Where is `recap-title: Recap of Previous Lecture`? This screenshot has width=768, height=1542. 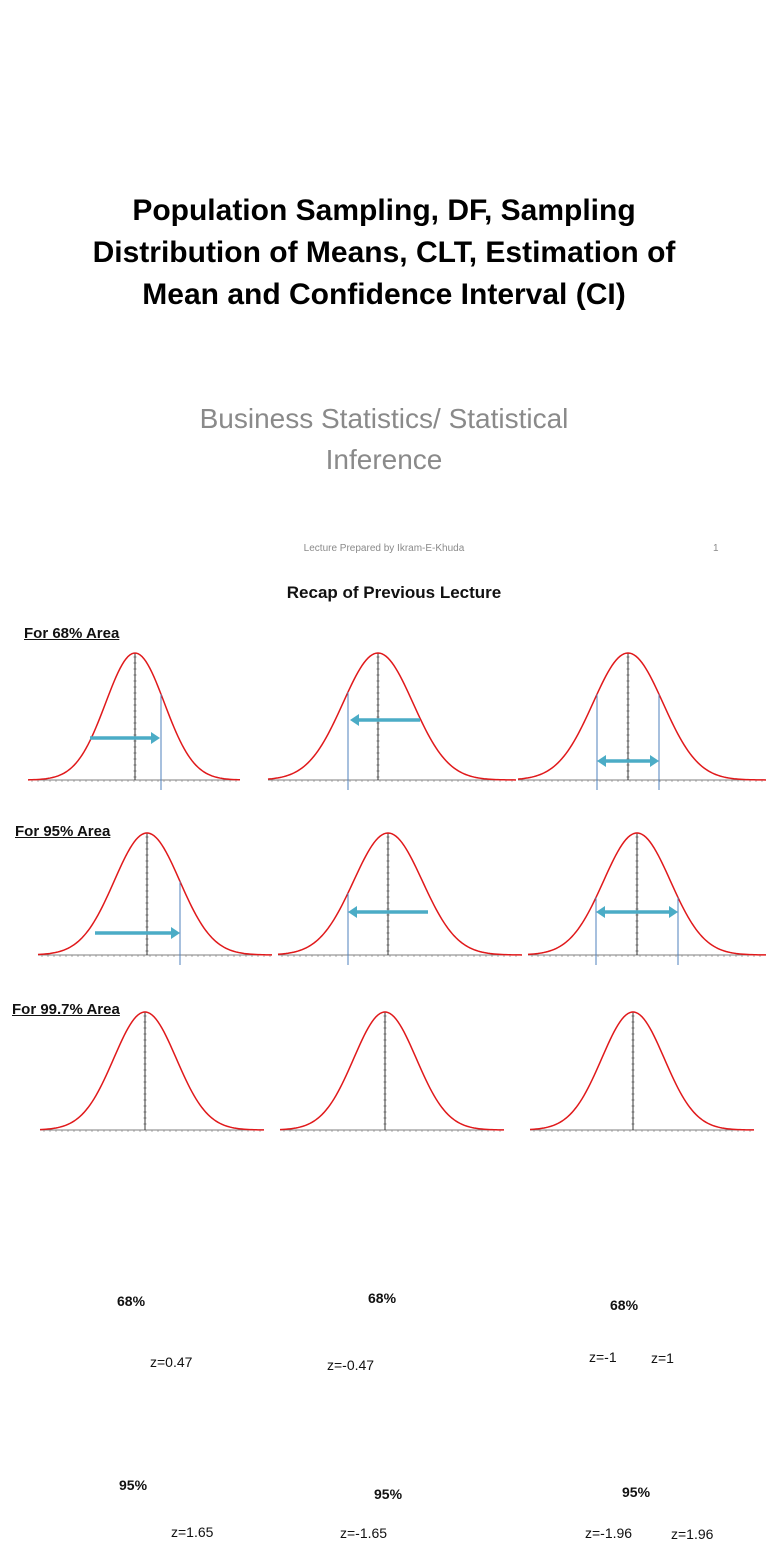
recap-title: Recap of Previous Lecture is located at coordinates (394, 592).